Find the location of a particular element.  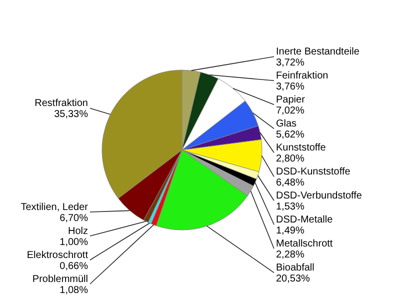

slice-label: DSD-Kunststoffe is located at coordinates (313, 172).